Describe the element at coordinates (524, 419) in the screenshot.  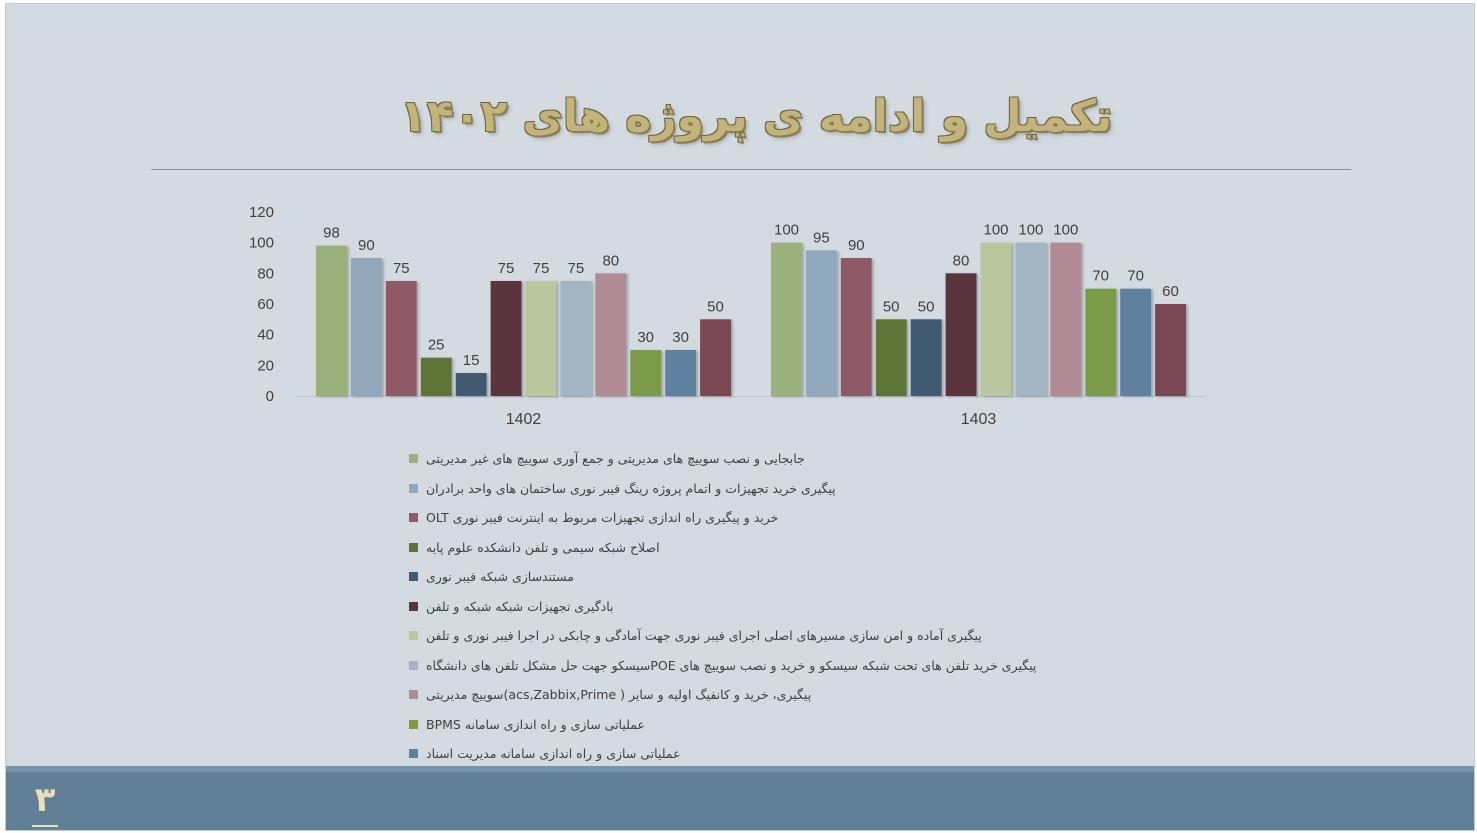
I see `category-label: 1402` at that location.